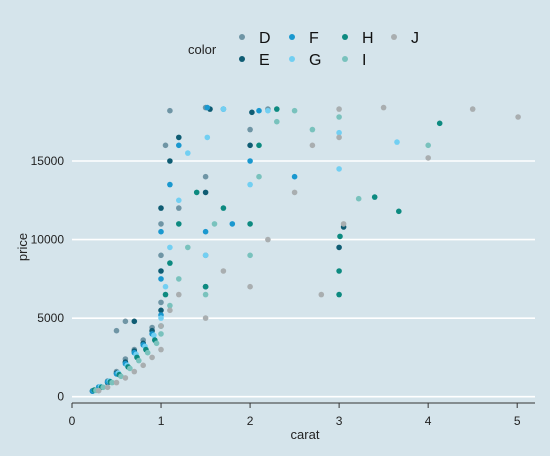  Describe the element at coordinates (250, 421) in the screenshot. I see `x-tick-label: 2` at that location.